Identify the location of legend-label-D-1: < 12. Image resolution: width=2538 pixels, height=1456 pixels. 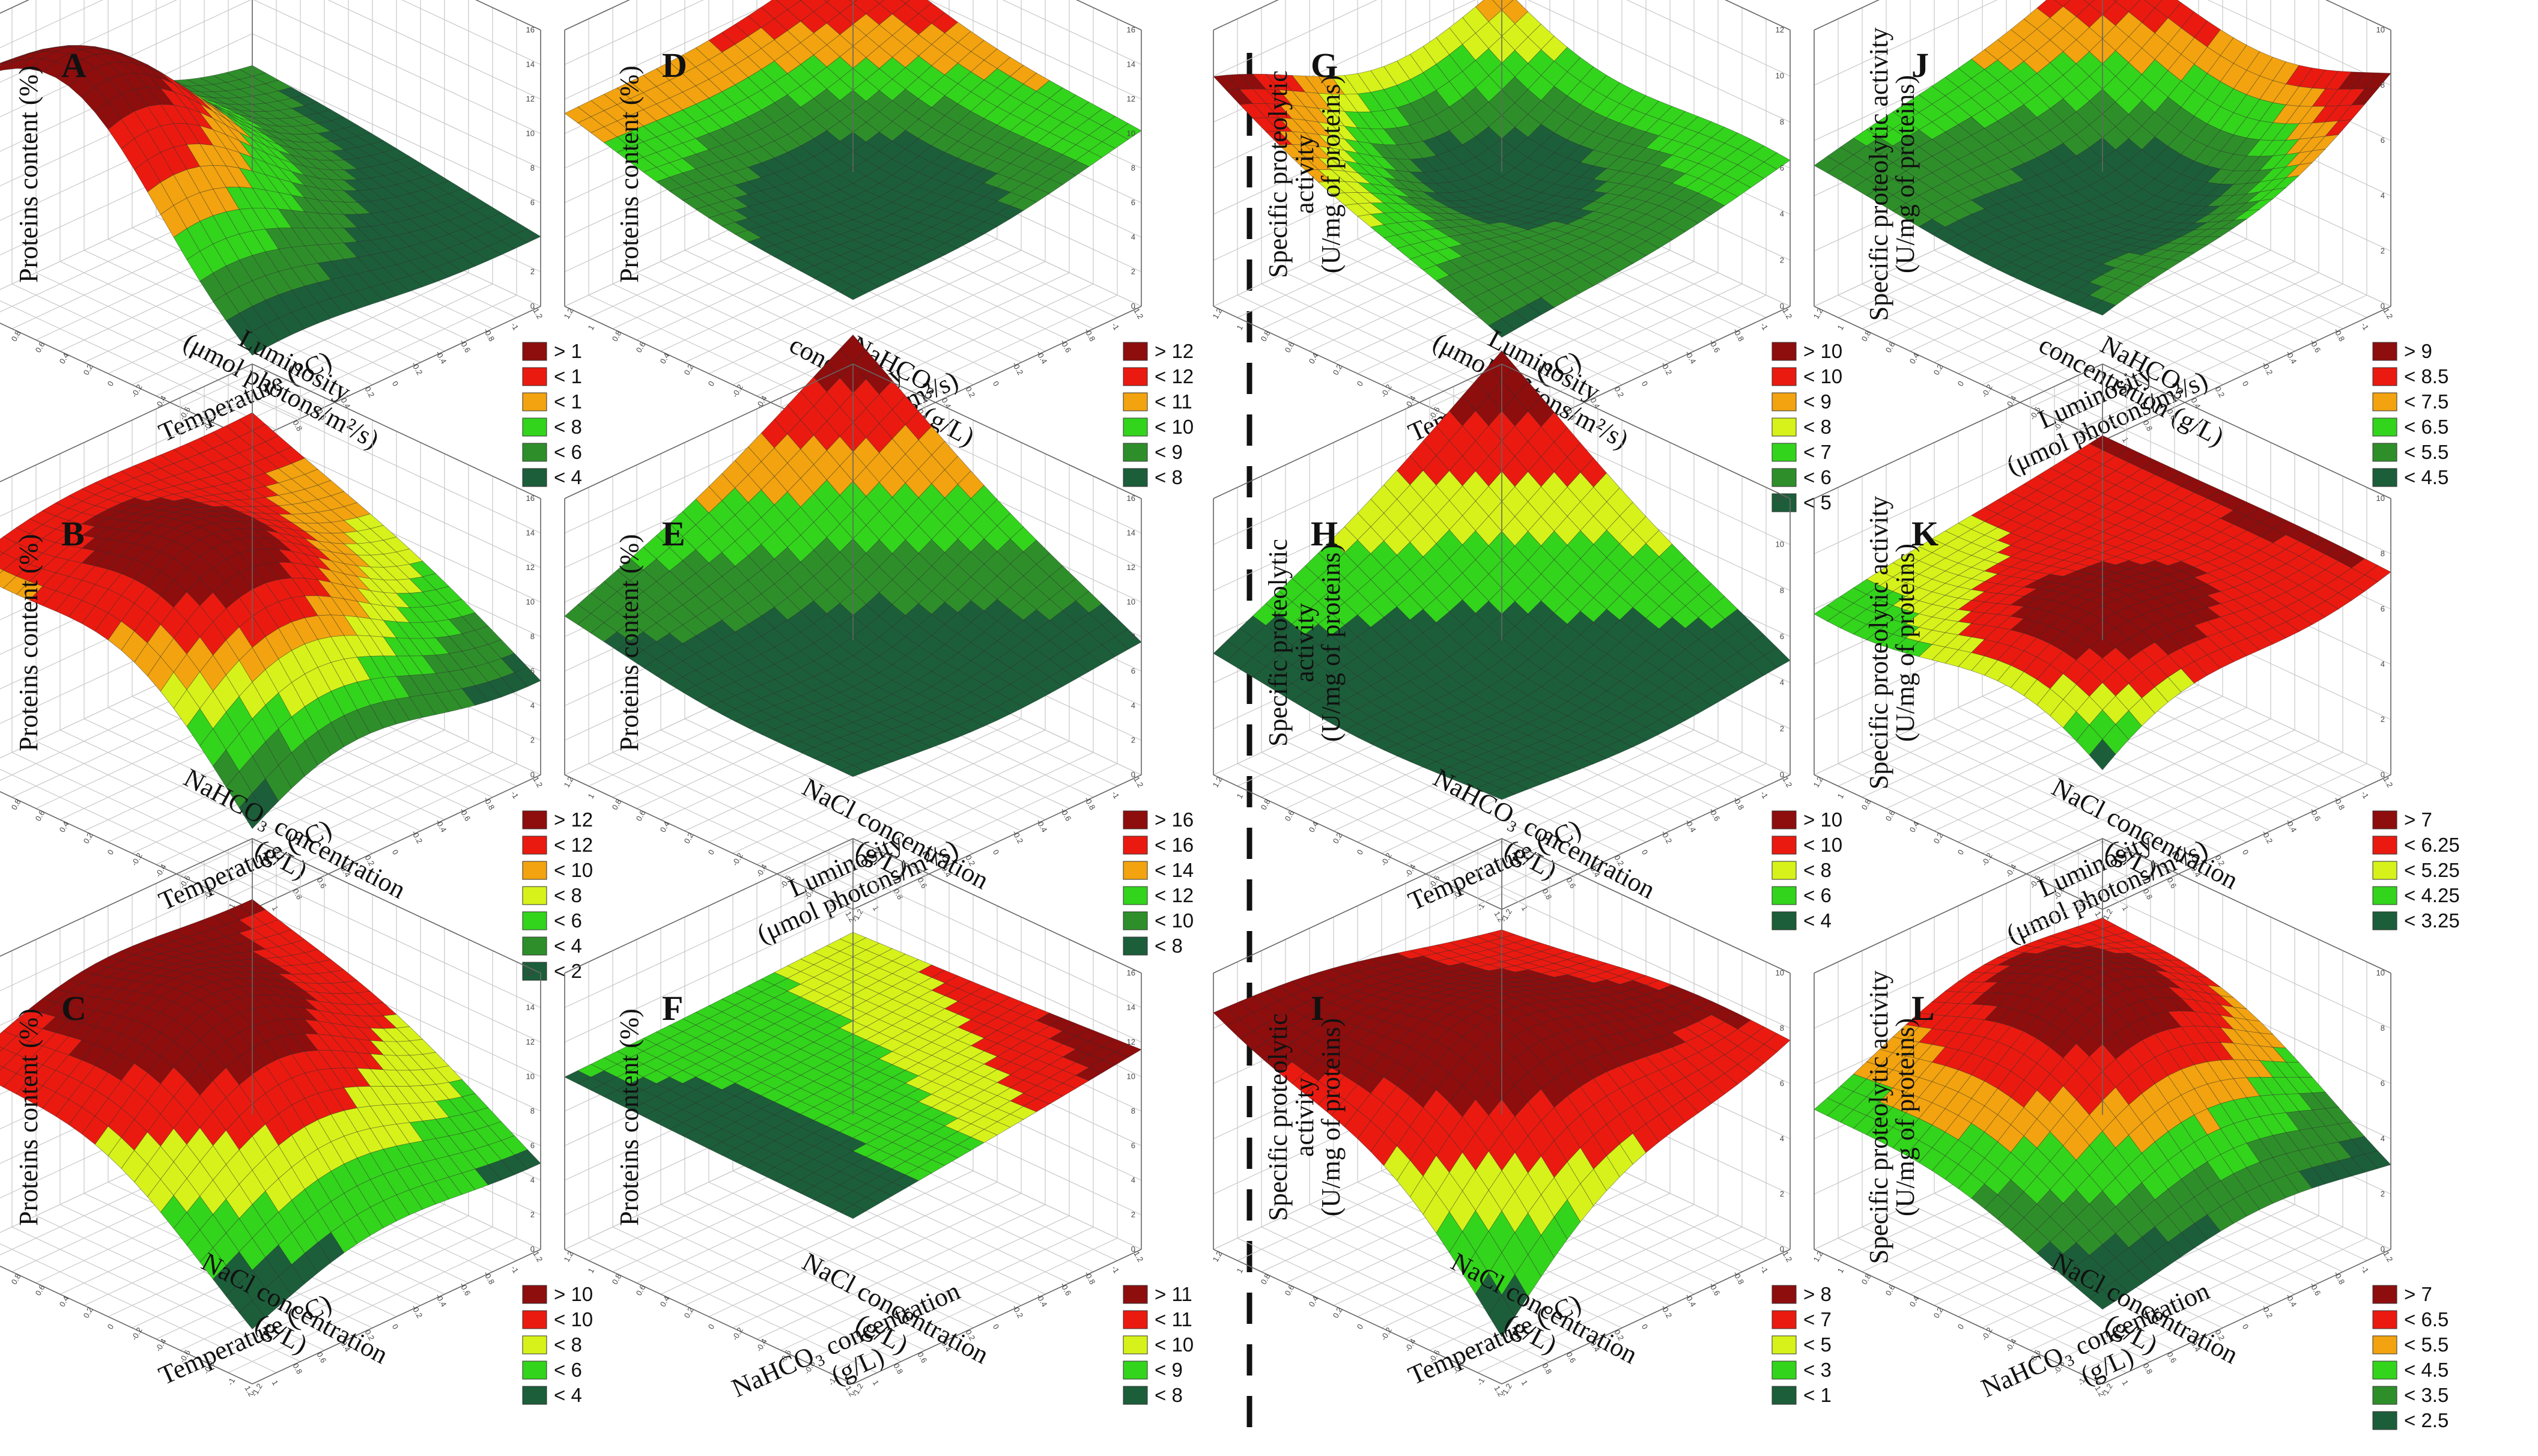
(1174, 376).